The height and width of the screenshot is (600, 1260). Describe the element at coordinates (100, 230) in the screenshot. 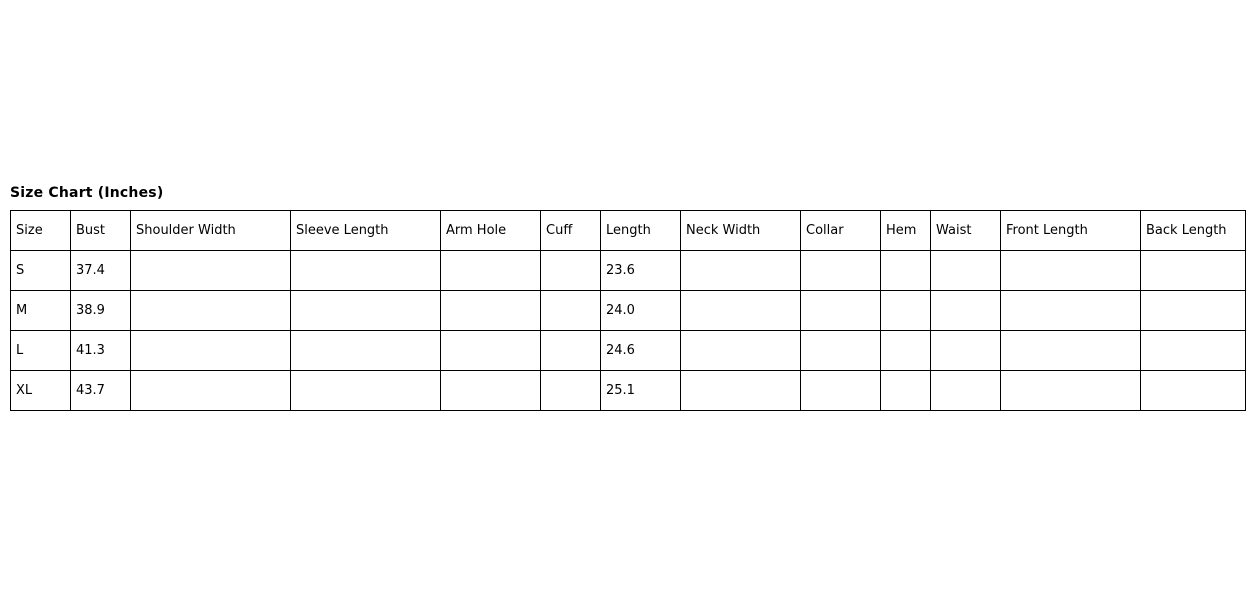

I see `column-header-bust: Bust` at that location.